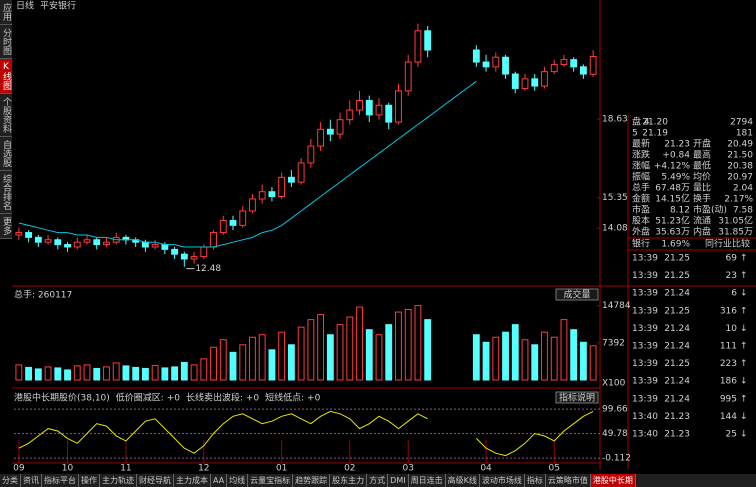  I want to click on side-tab: 应用, so click(6, 12).